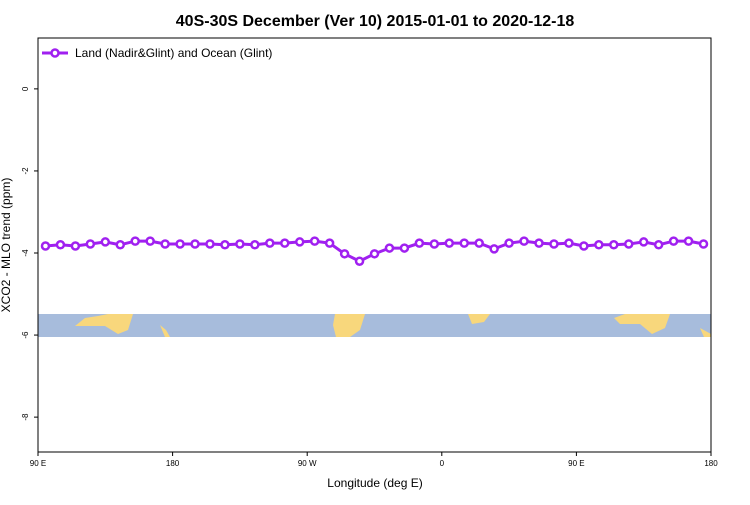 The width and height of the screenshot is (750, 505). Describe the element at coordinates (173, 53) in the screenshot. I see `legend-label: Land (Nadir&Glint) and Ocean (Glint)` at that location.